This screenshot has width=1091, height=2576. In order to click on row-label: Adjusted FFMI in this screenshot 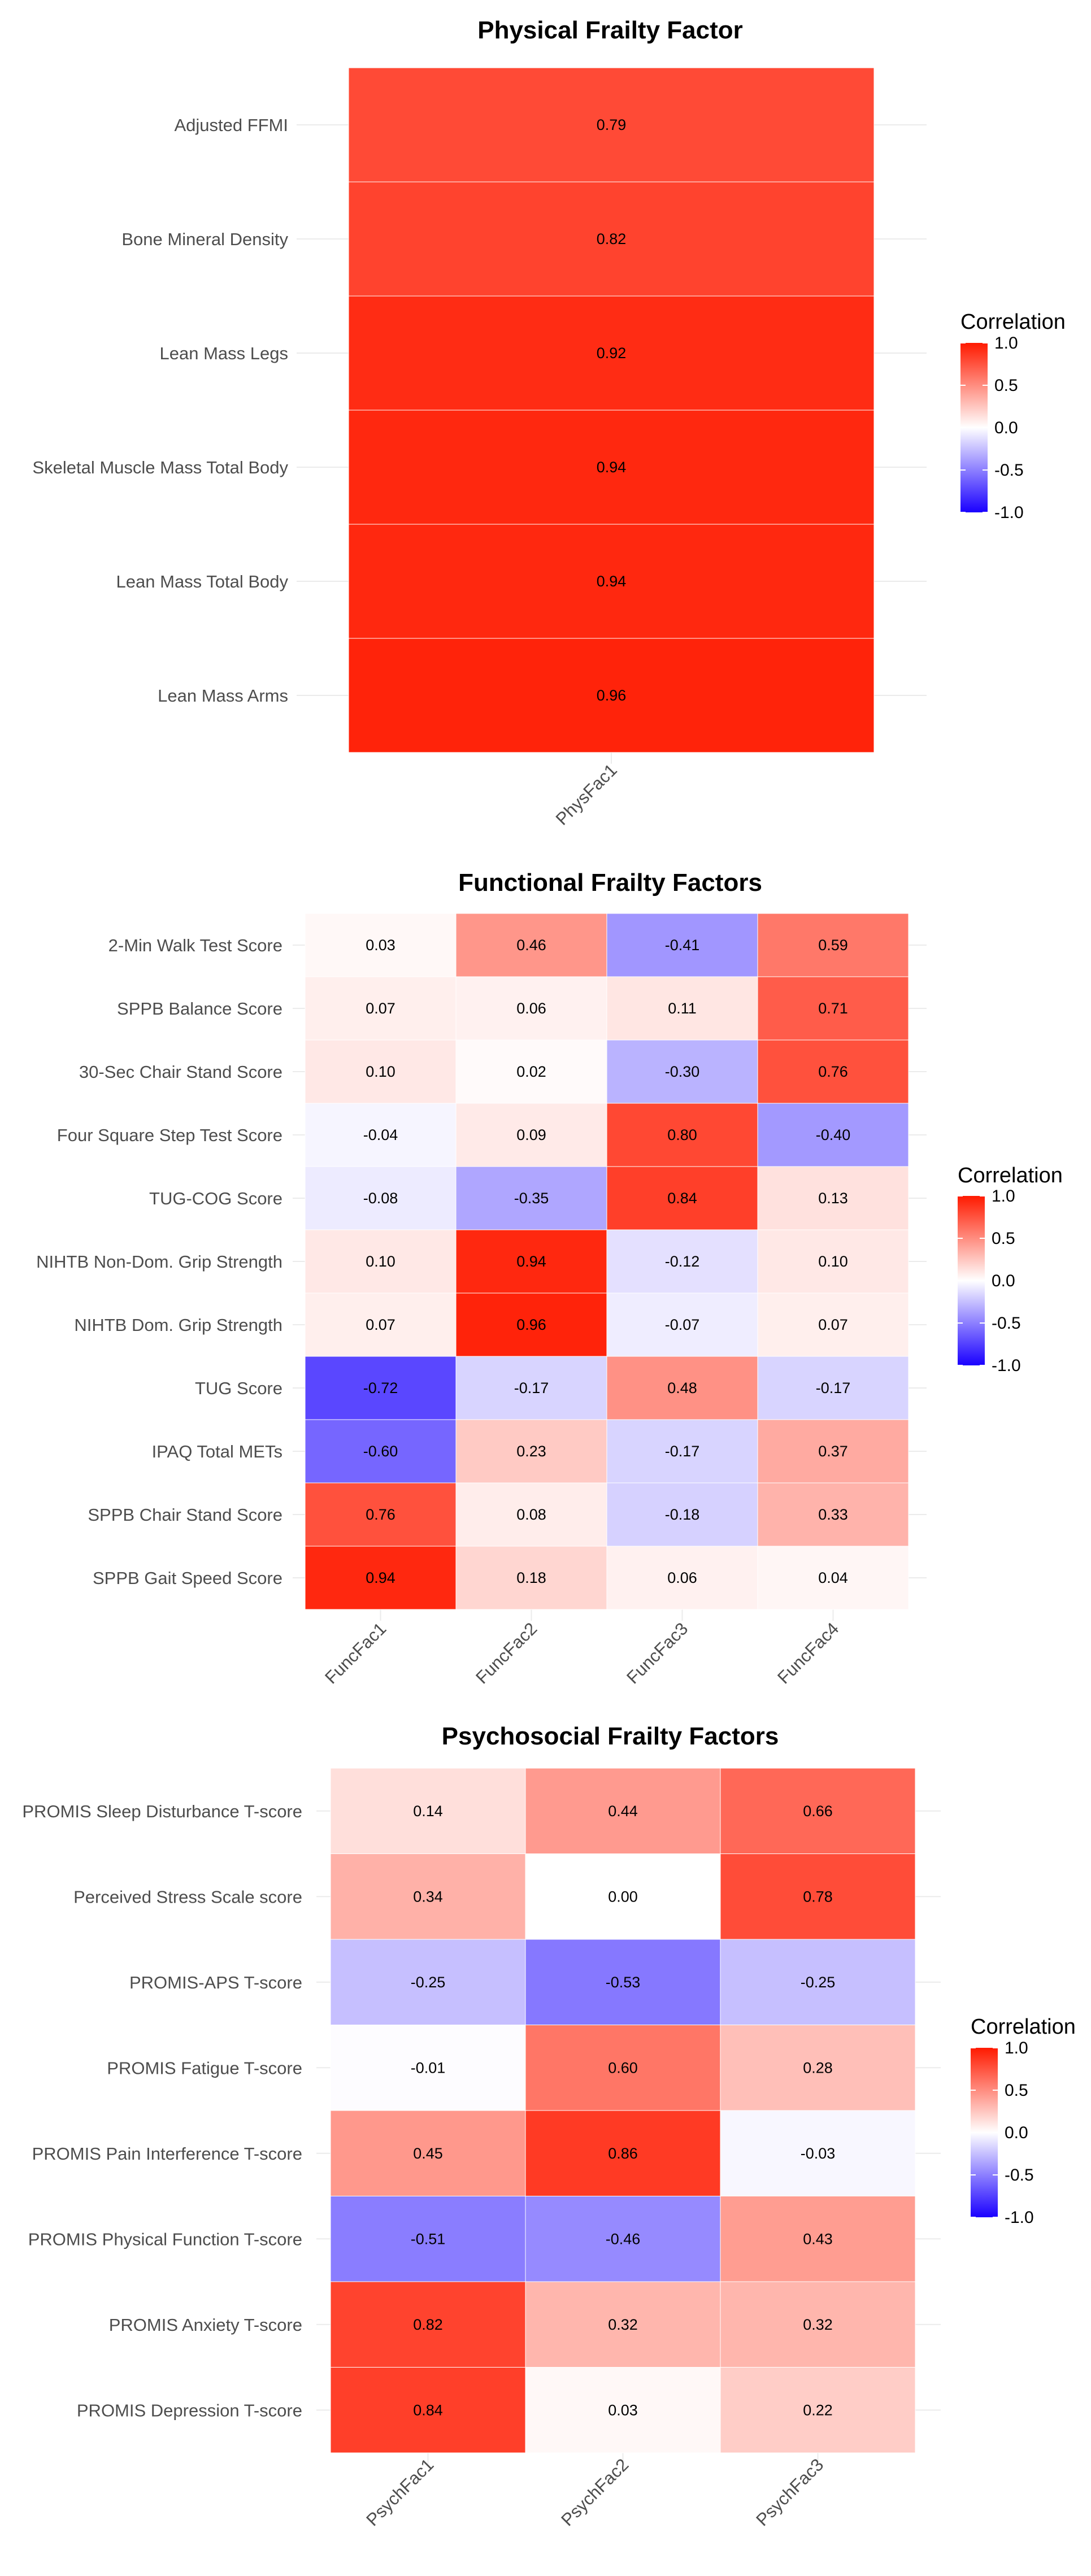, I will do `click(231, 125)`.